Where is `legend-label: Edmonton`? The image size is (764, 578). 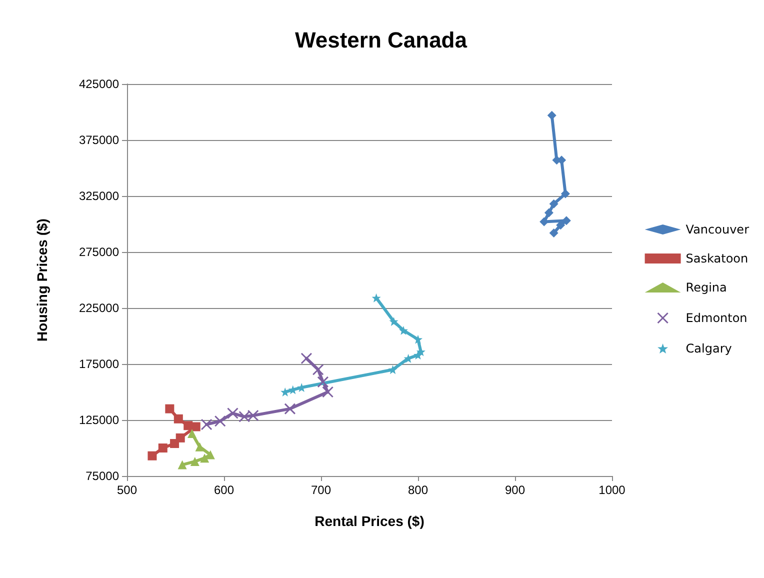 legend-label: Edmonton is located at coordinates (717, 318).